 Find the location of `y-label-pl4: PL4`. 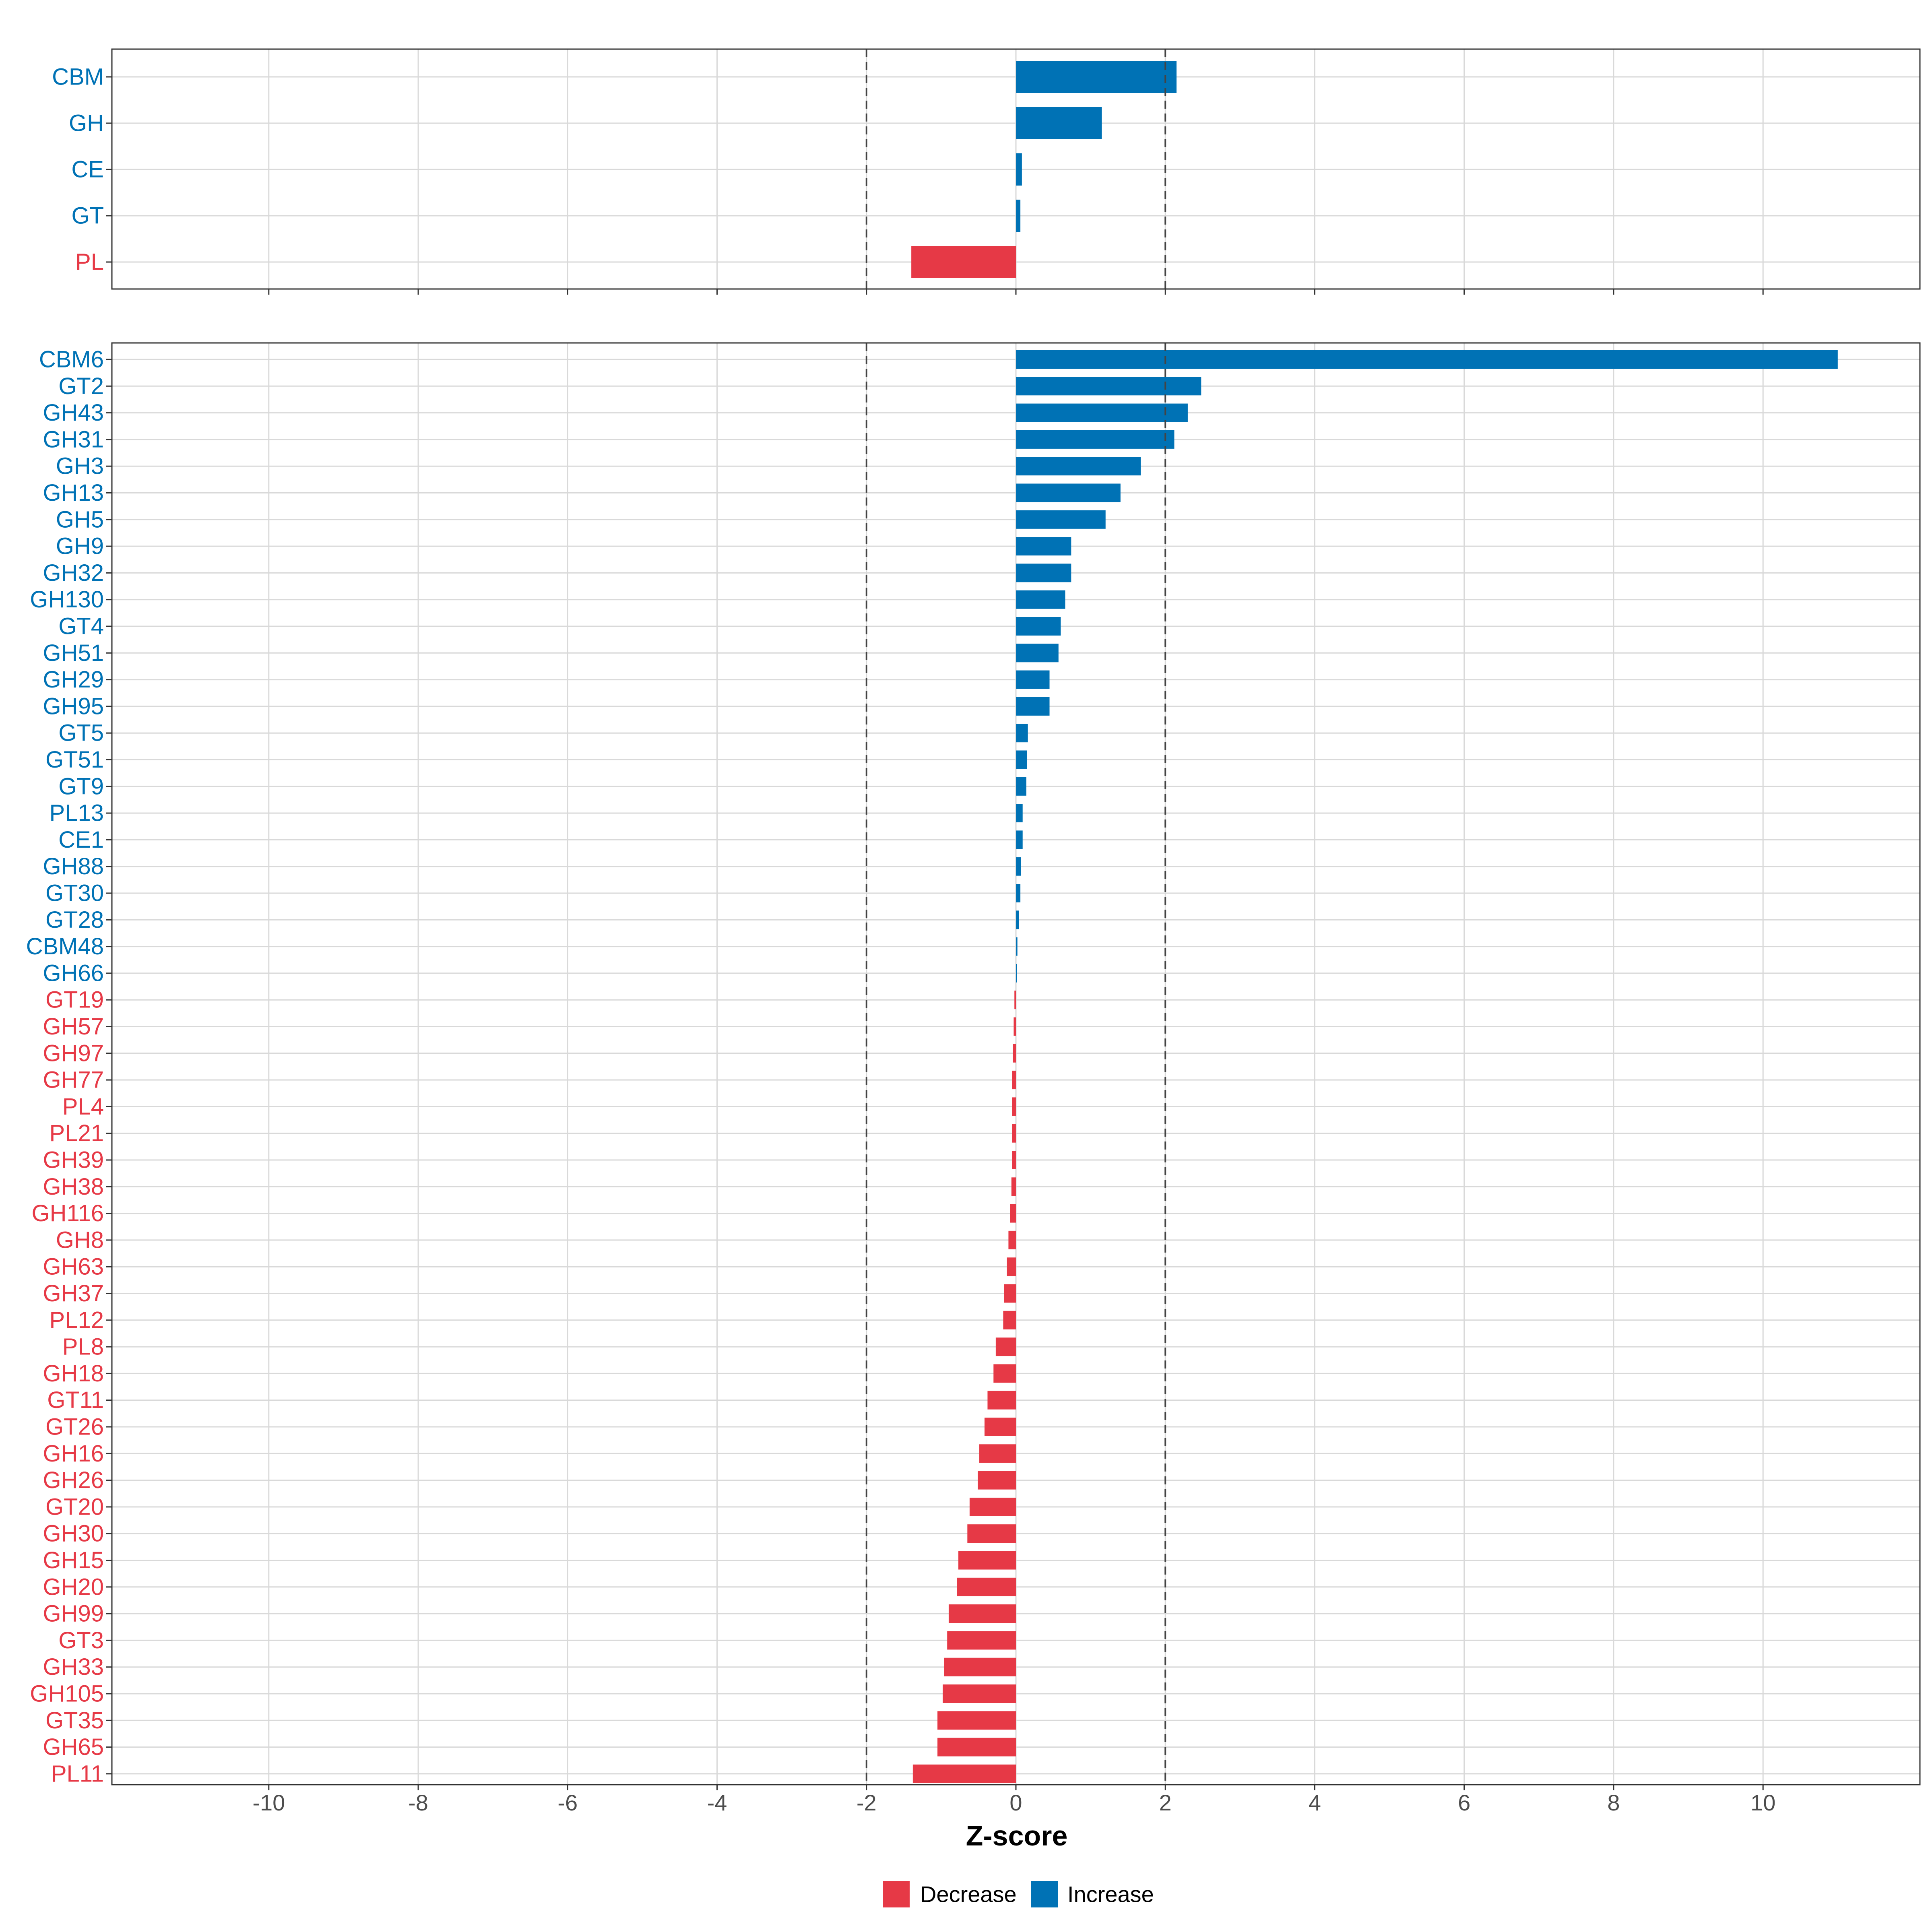

y-label-pl4: PL4 is located at coordinates (83, 1107).